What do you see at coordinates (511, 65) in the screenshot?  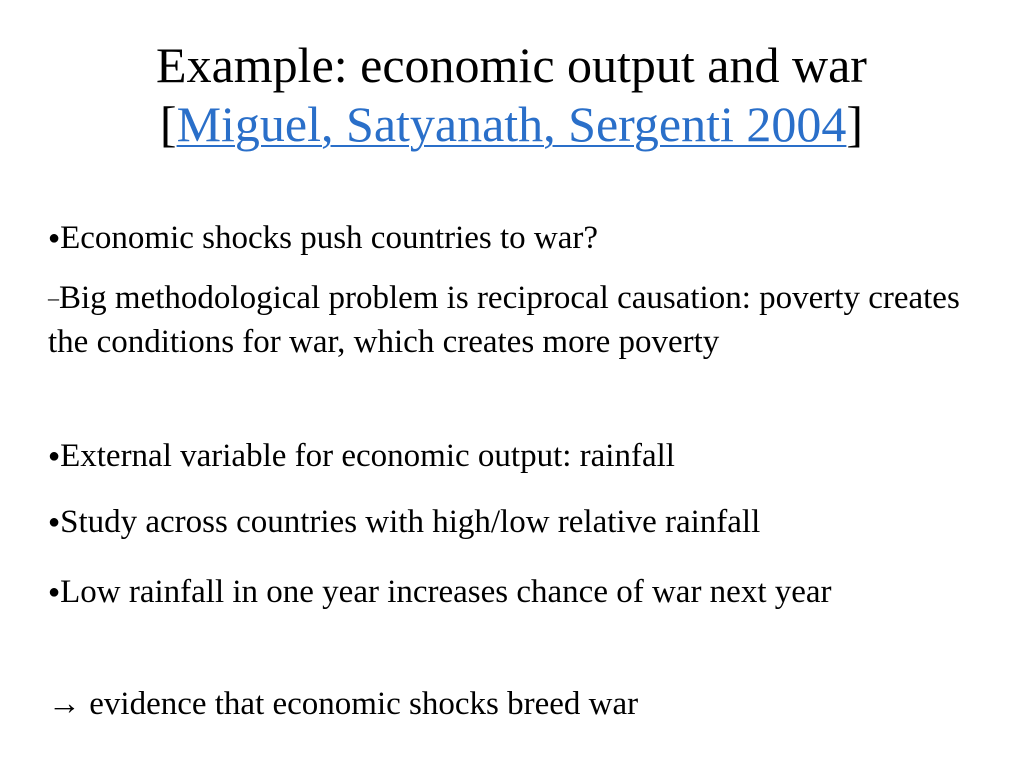 I see `title-line-1: Example: economic output and war` at bounding box center [511, 65].